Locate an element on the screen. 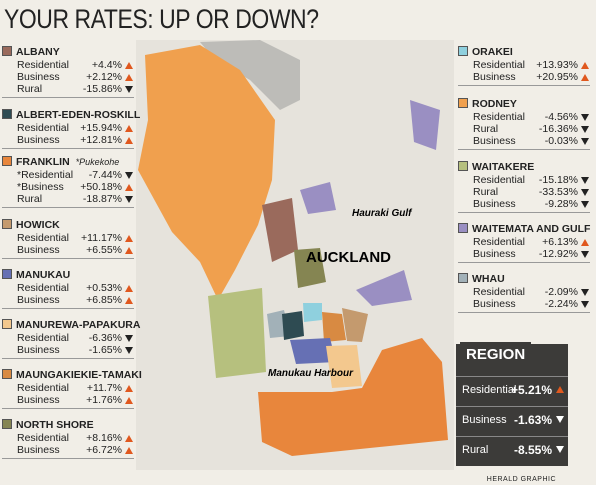 The image size is (596, 485). rate-label: *Residential is located at coordinates (45, 175).